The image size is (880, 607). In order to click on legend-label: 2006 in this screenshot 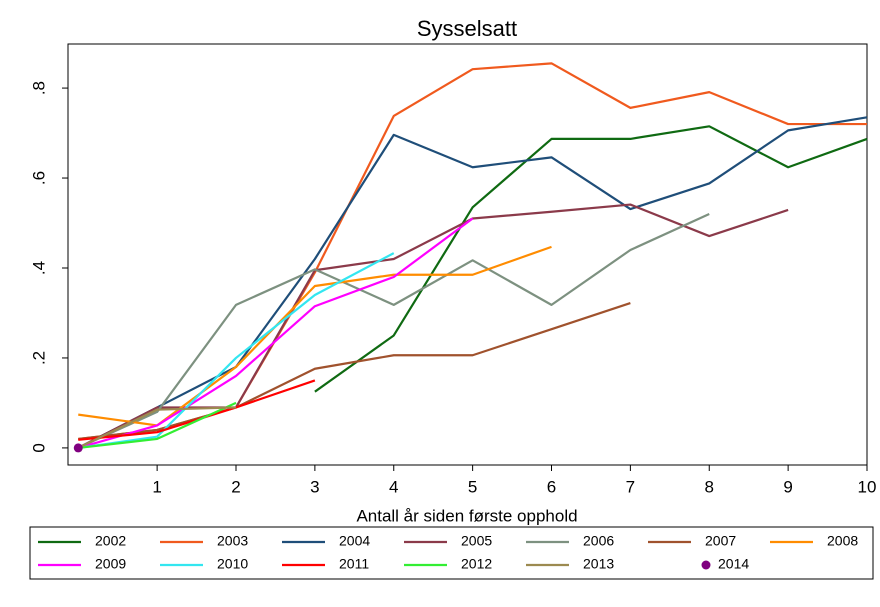, I will do `click(598, 541)`.